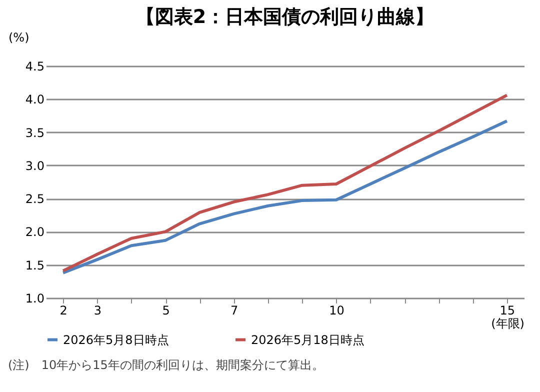 The image size is (540, 392). Describe the element at coordinates (234, 311) in the screenshot. I see `x-tick-label: 7` at that location.